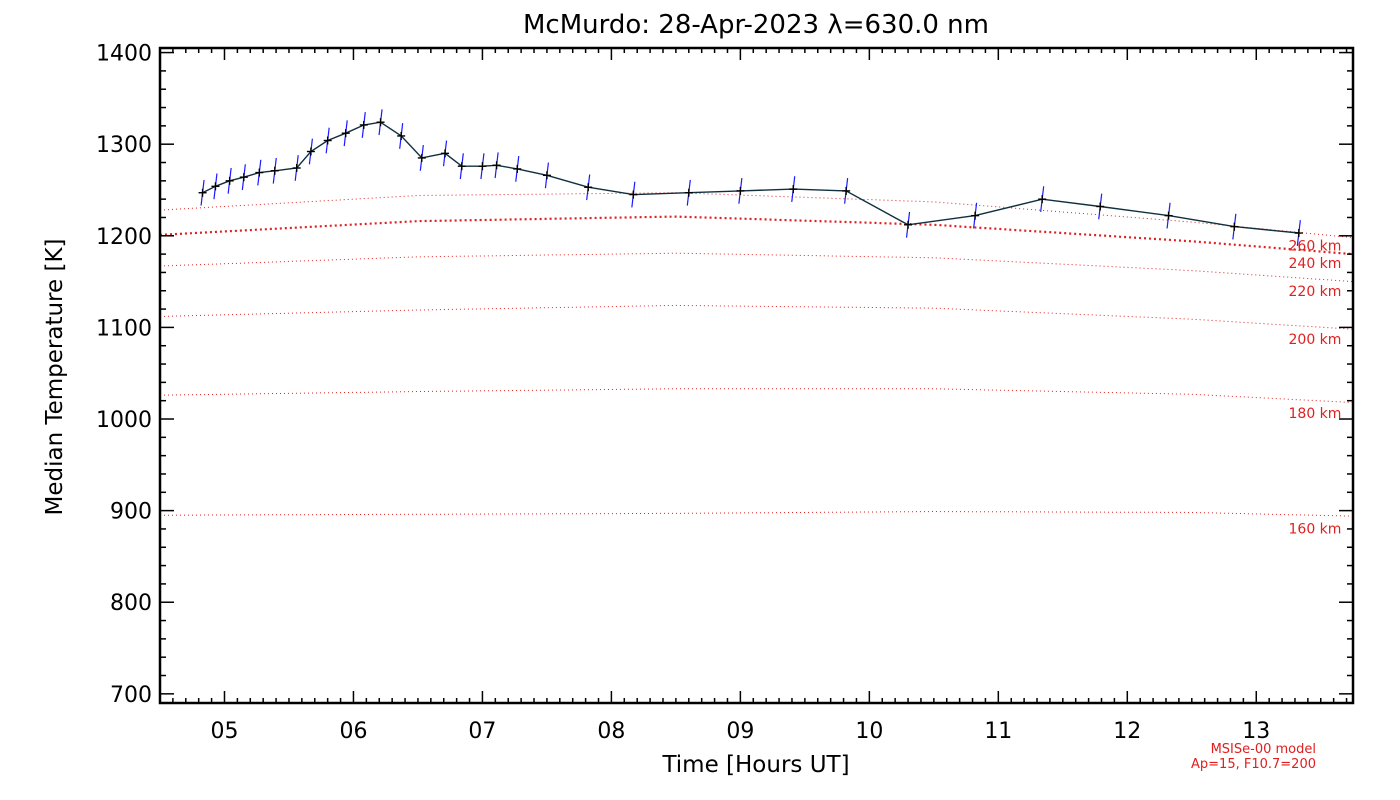 Image resolution: width=1400 pixels, height=800 pixels. Describe the element at coordinates (755, 765) in the screenshot. I see `x-axis-label: Time [Hours UT]` at that location.